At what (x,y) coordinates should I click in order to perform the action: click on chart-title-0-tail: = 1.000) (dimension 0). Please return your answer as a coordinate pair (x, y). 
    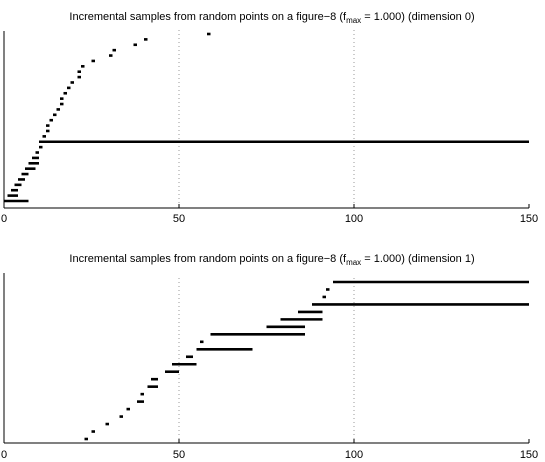
    Looking at the image, I should click on (417, 17).